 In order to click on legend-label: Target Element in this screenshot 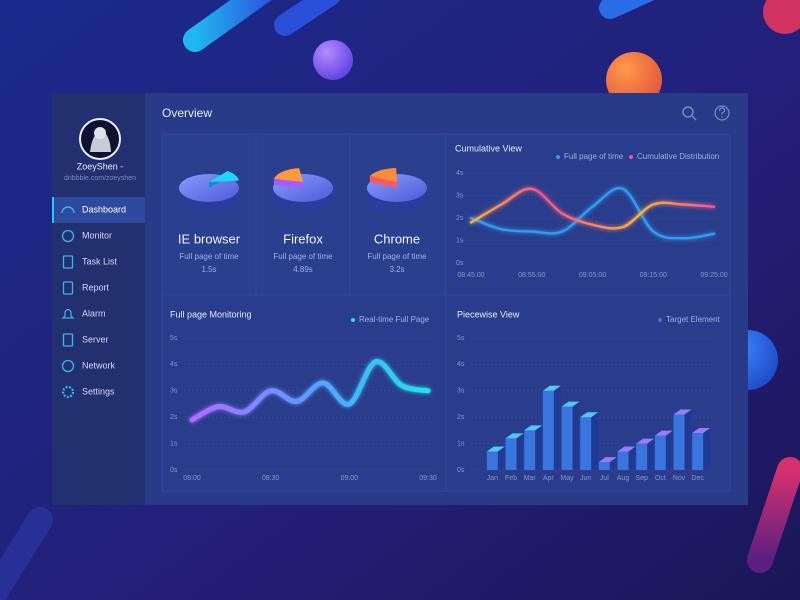, I will do `click(693, 319)`.